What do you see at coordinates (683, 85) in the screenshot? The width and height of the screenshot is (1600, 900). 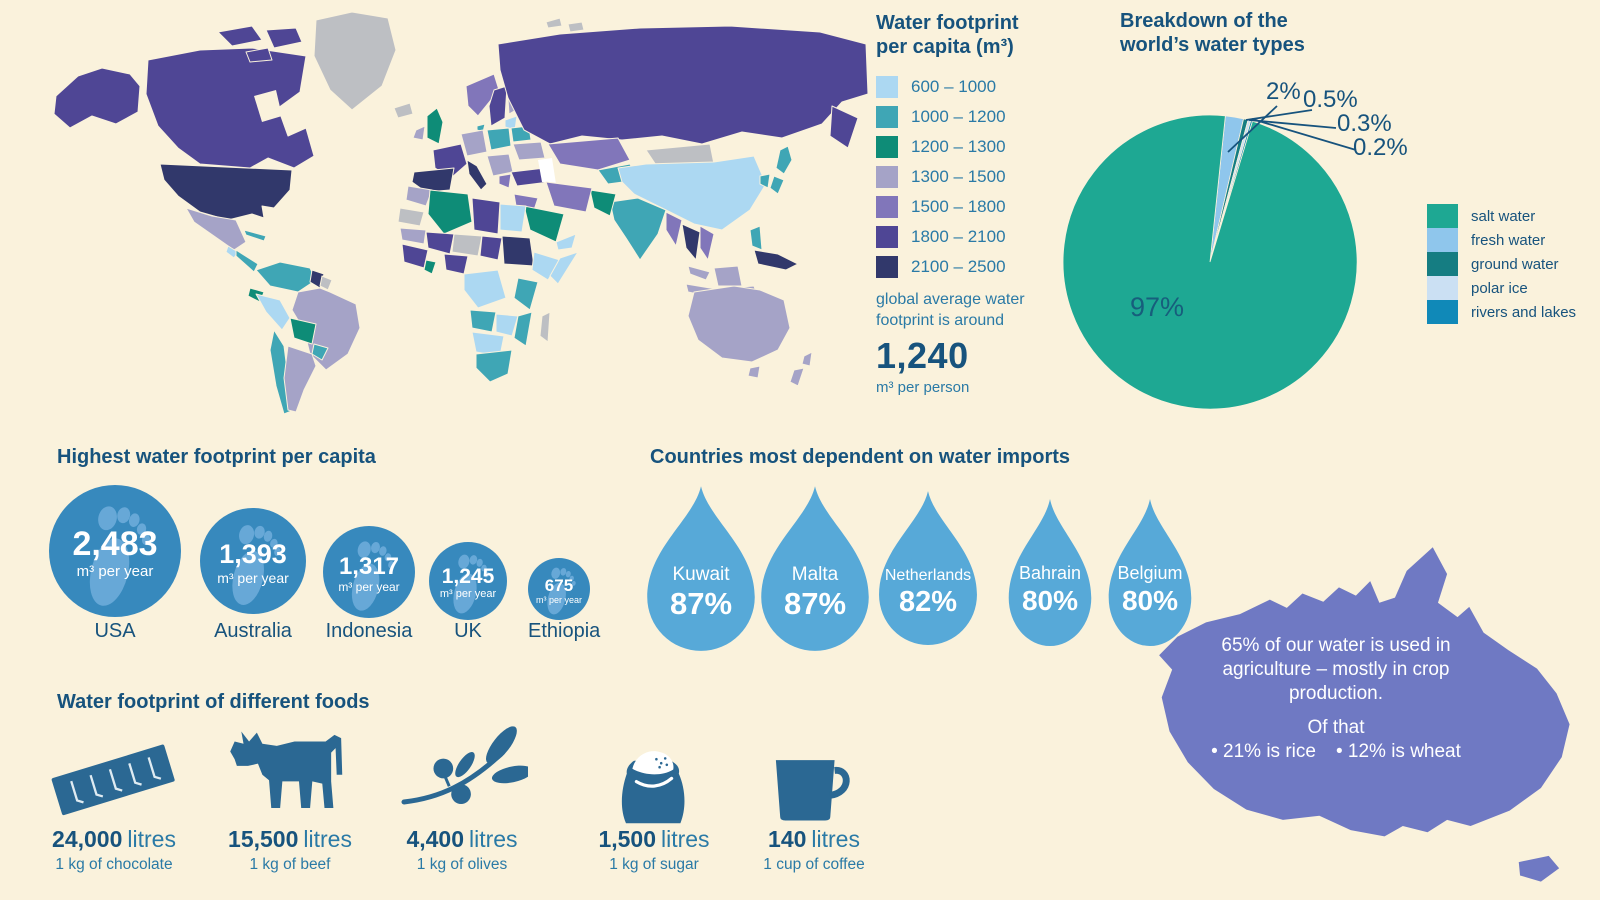 I see `map-region-russia` at bounding box center [683, 85].